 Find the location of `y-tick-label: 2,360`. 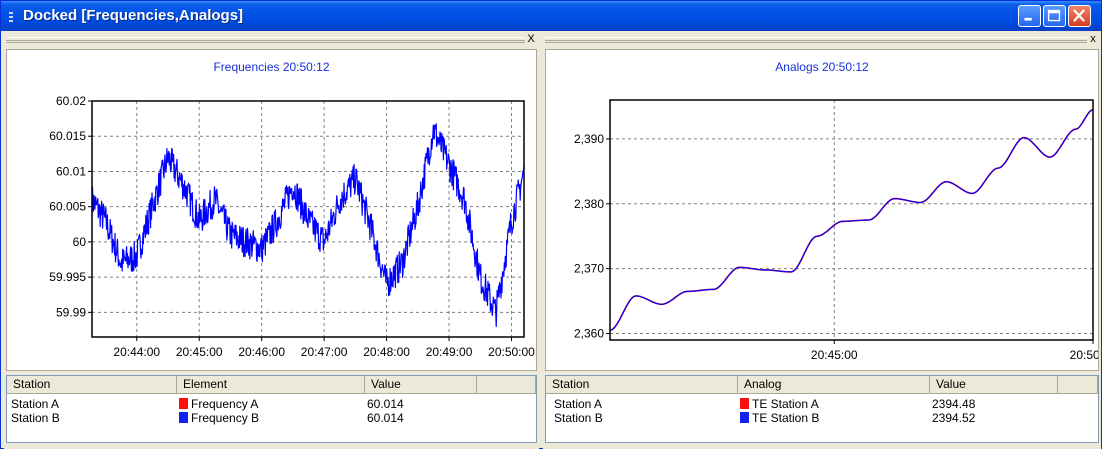

y-tick-label: 2,360 is located at coordinates (589, 334).